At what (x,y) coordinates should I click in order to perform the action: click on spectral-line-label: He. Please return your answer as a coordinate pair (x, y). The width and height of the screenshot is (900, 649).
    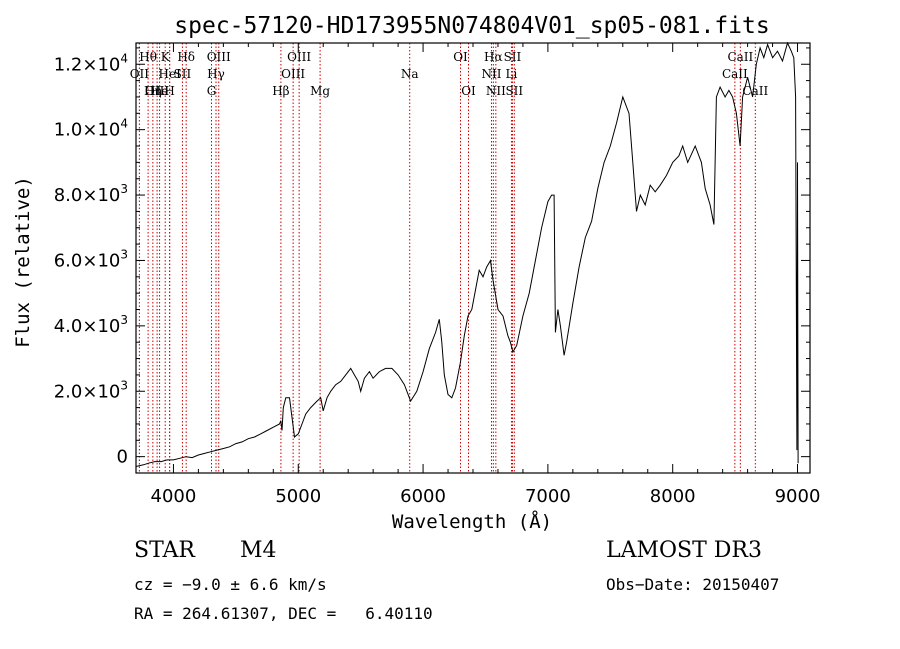
    Looking at the image, I should click on (160, 91).